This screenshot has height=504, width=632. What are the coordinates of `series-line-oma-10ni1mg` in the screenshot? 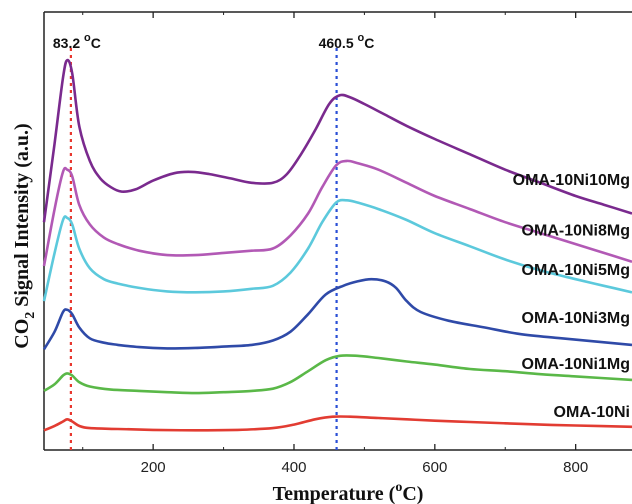 It's located at (337, 374).